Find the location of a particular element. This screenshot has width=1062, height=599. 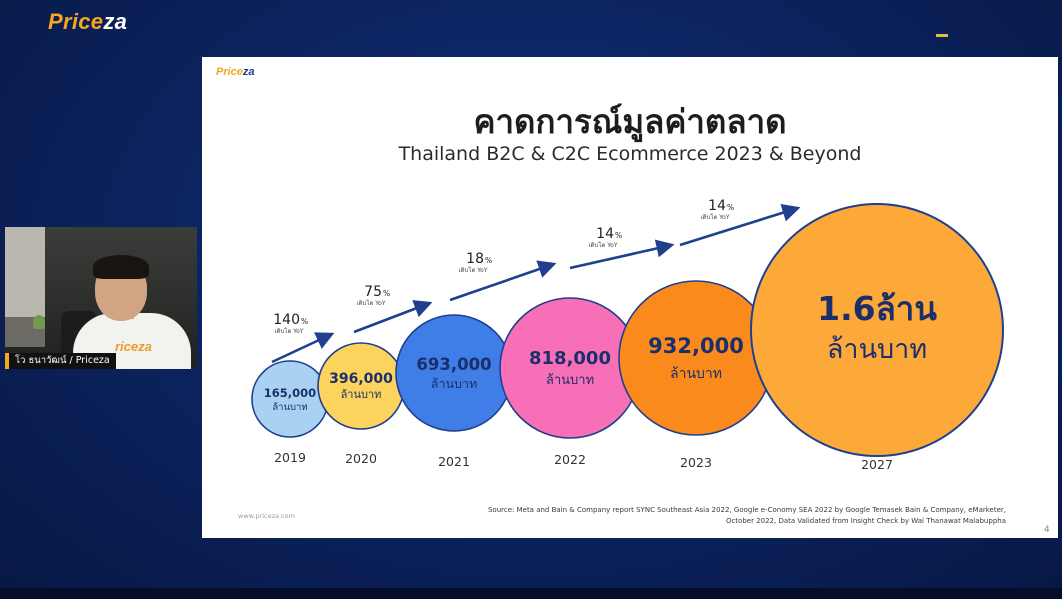

slide-title: คาดการณ์มูลค่าตลาด is located at coordinates (630, 121).